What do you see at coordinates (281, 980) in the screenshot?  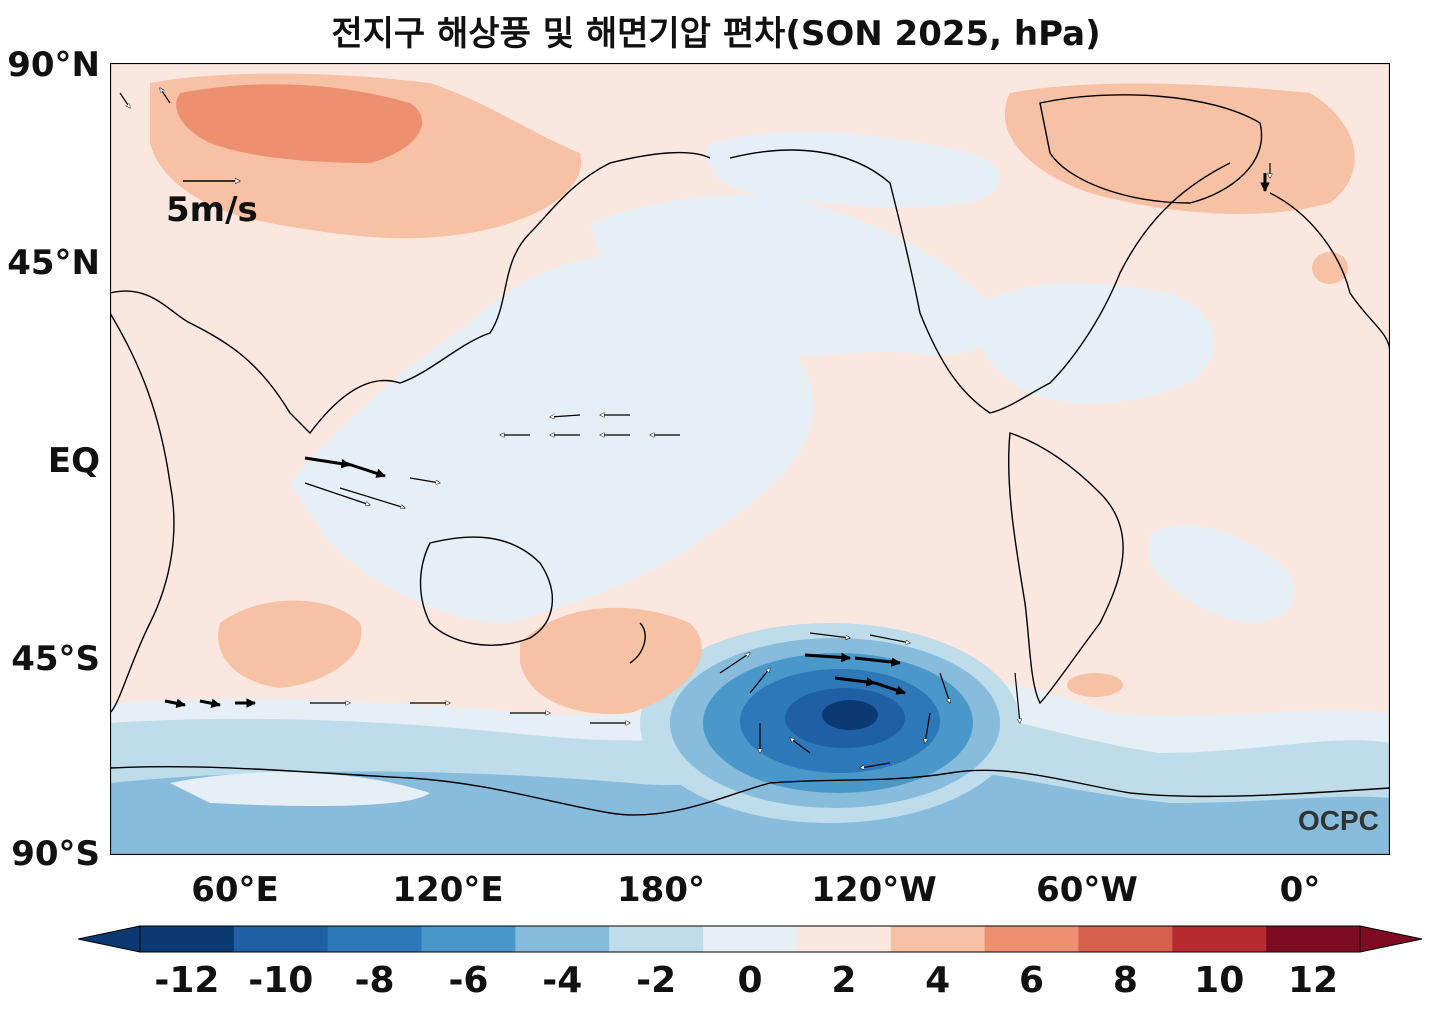 I see `colorbar-tick-label: -10` at bounding box center [281, 980].